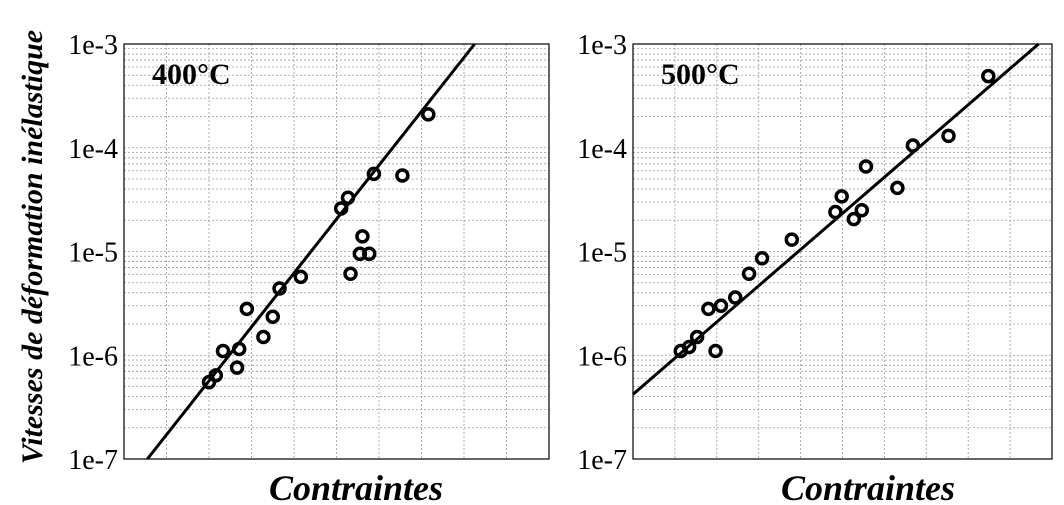 Image resolution: width=1064 pixels, height=505 pixels. Describe the element at coordinates (356, 486) in the screenshot. I see `panel-400c-x-axis-label: Contraintes` at that location.